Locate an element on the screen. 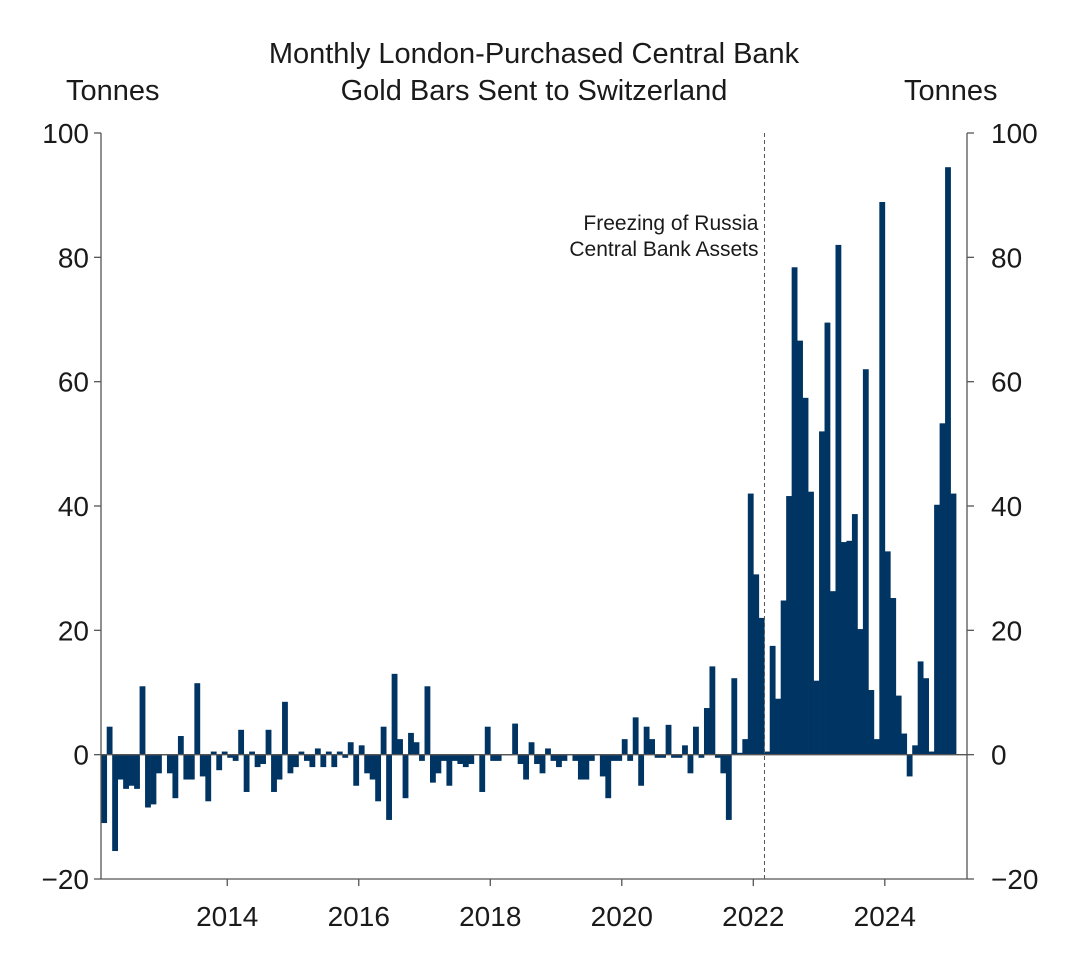  y-axis-label-right: Tonnes is located at coordinates (951, 91).